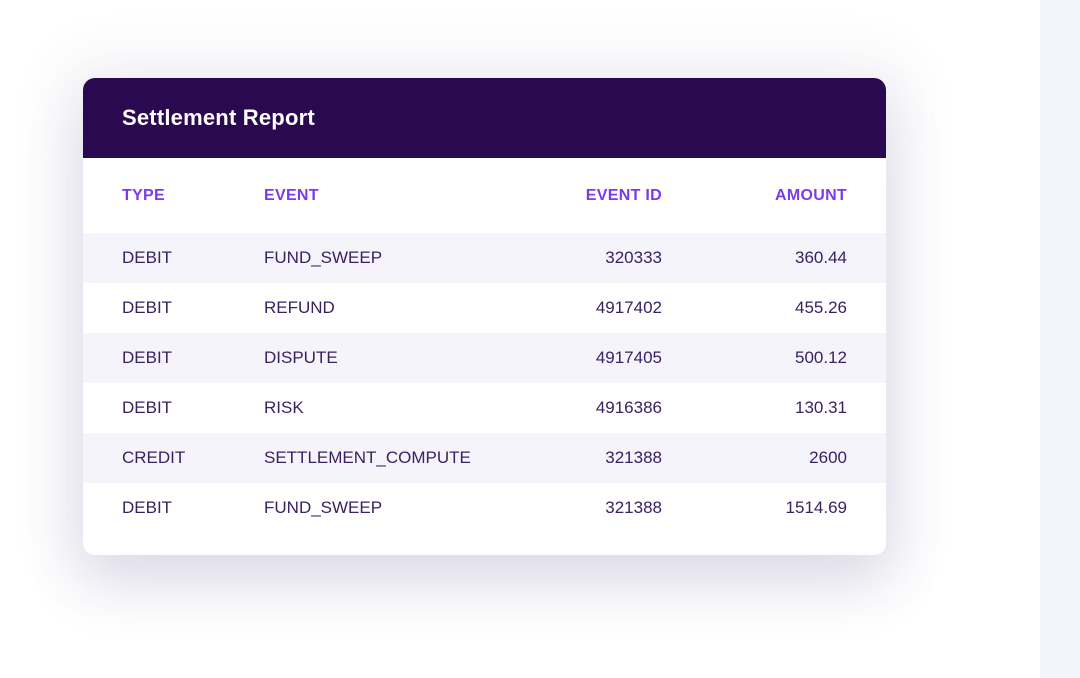  What do you see at coordinates (484, 308) in the screenshot?
I see `table-row: DEBIT REFUND 4917402 455.26` at bounding box center [484, 308].